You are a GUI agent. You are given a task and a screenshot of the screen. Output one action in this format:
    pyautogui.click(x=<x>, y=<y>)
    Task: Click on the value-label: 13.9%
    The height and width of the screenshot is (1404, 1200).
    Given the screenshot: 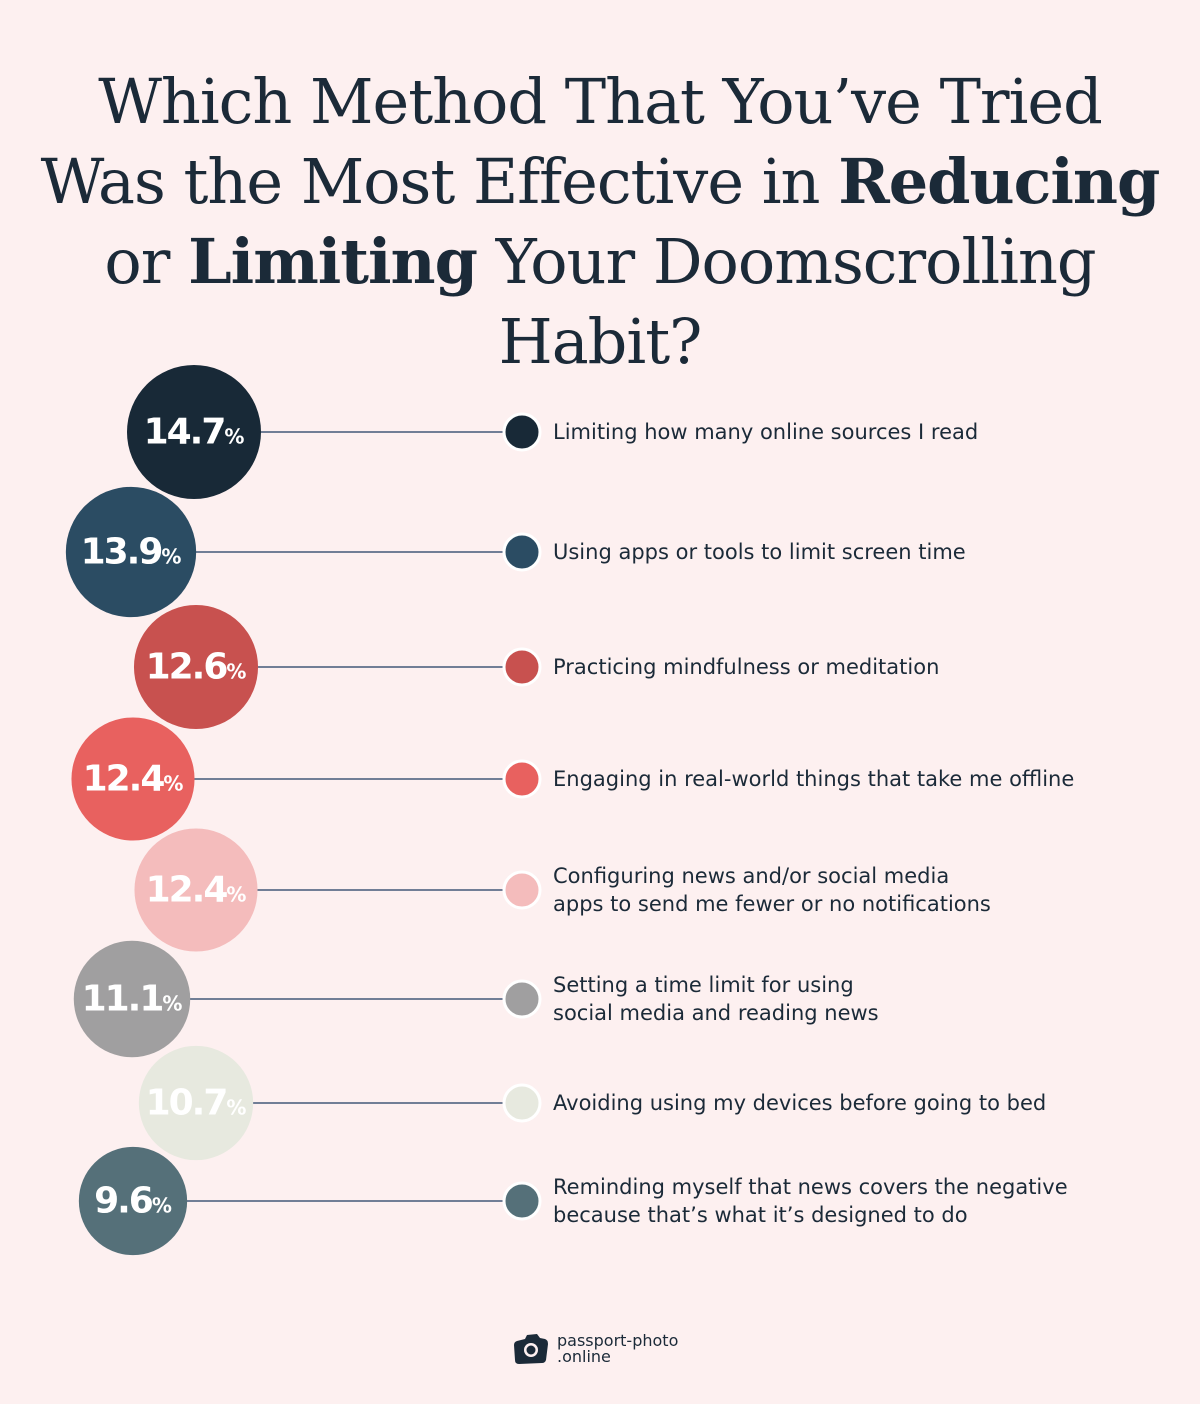 What is the action you would take?
    pyautogui.click(x=131, y=552)
    